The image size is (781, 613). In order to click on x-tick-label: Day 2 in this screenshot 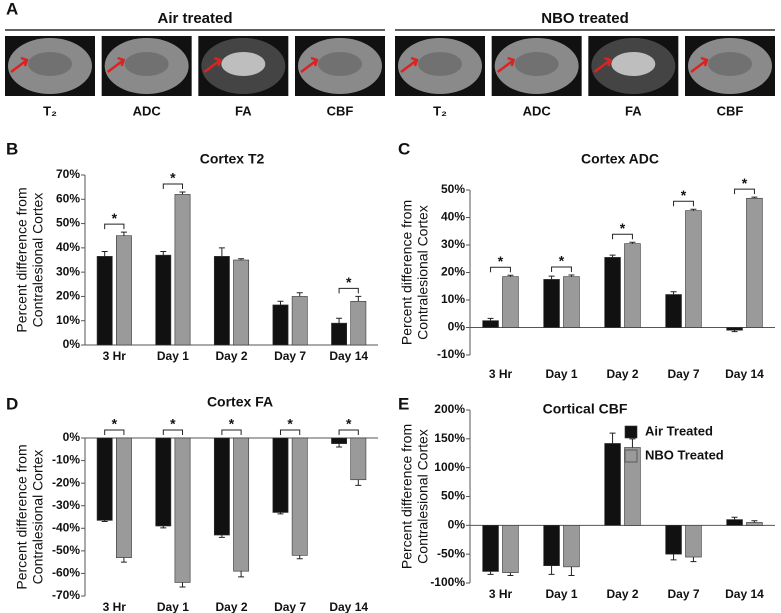, I will do `click(622, 374)`.